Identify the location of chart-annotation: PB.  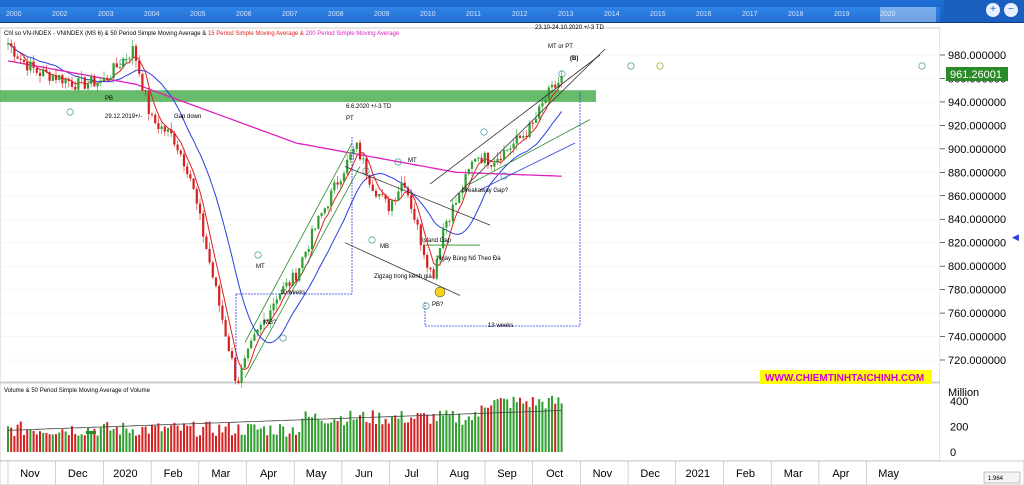
(109, 99).